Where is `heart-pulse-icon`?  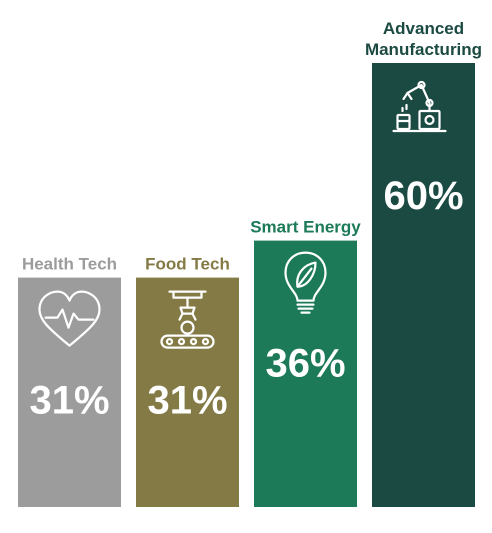 heart-pulse-icon is located at coordinates (69, 318).